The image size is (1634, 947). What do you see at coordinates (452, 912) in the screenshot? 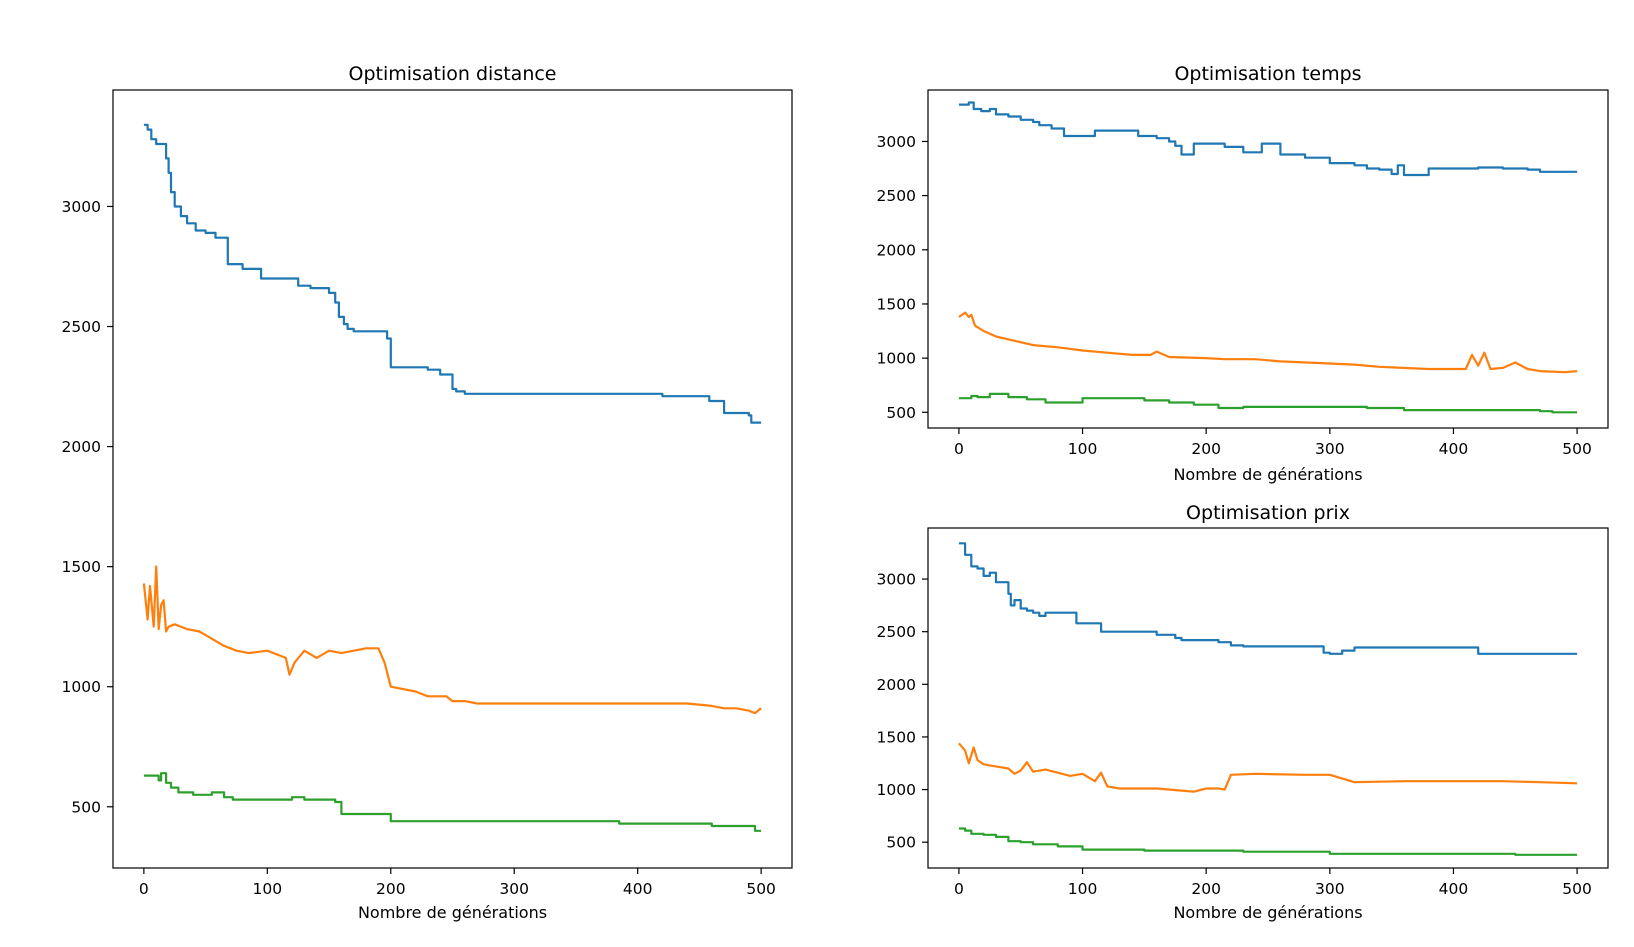
I see `subplot-distance-xlabel: Nombre de générations` at bounding box center [452, 912].